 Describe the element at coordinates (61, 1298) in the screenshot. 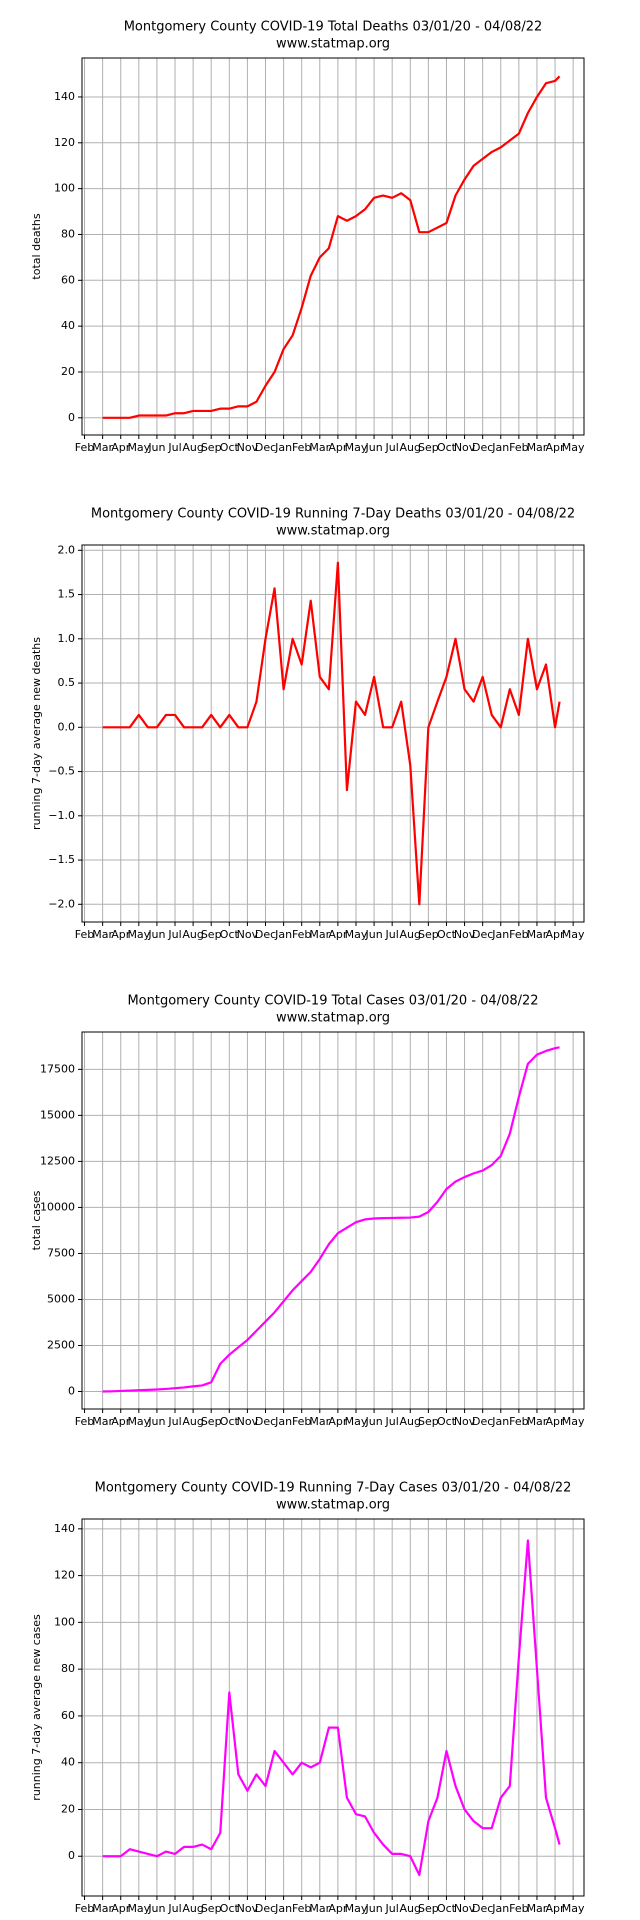

I see `y-tick-label: 5000` at that location.